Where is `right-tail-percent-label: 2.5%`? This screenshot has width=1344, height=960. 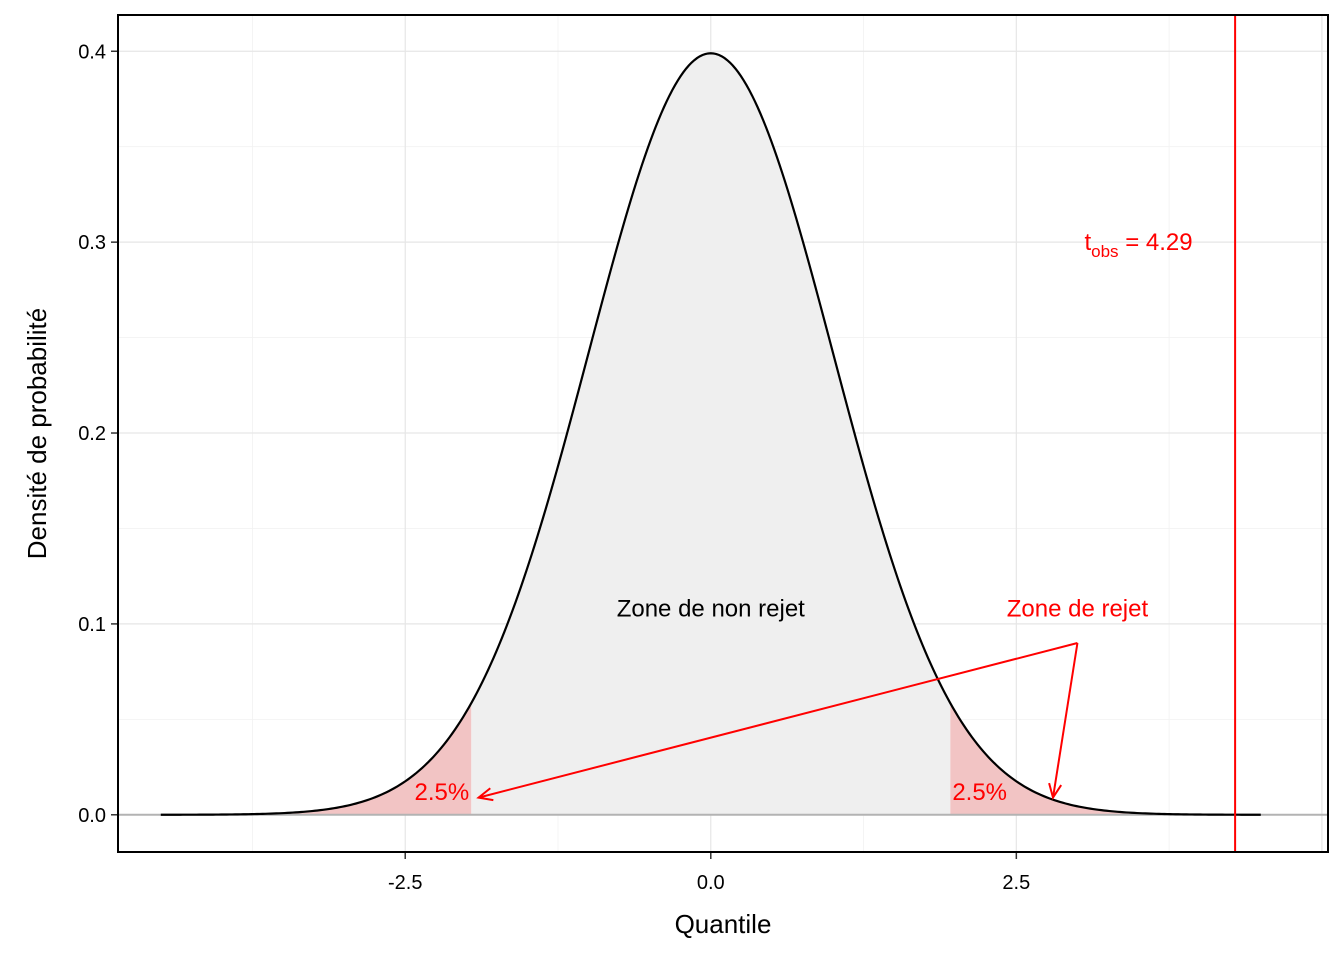
right-tail-percent-label: 2.5% is located at coordinates (979, 792).